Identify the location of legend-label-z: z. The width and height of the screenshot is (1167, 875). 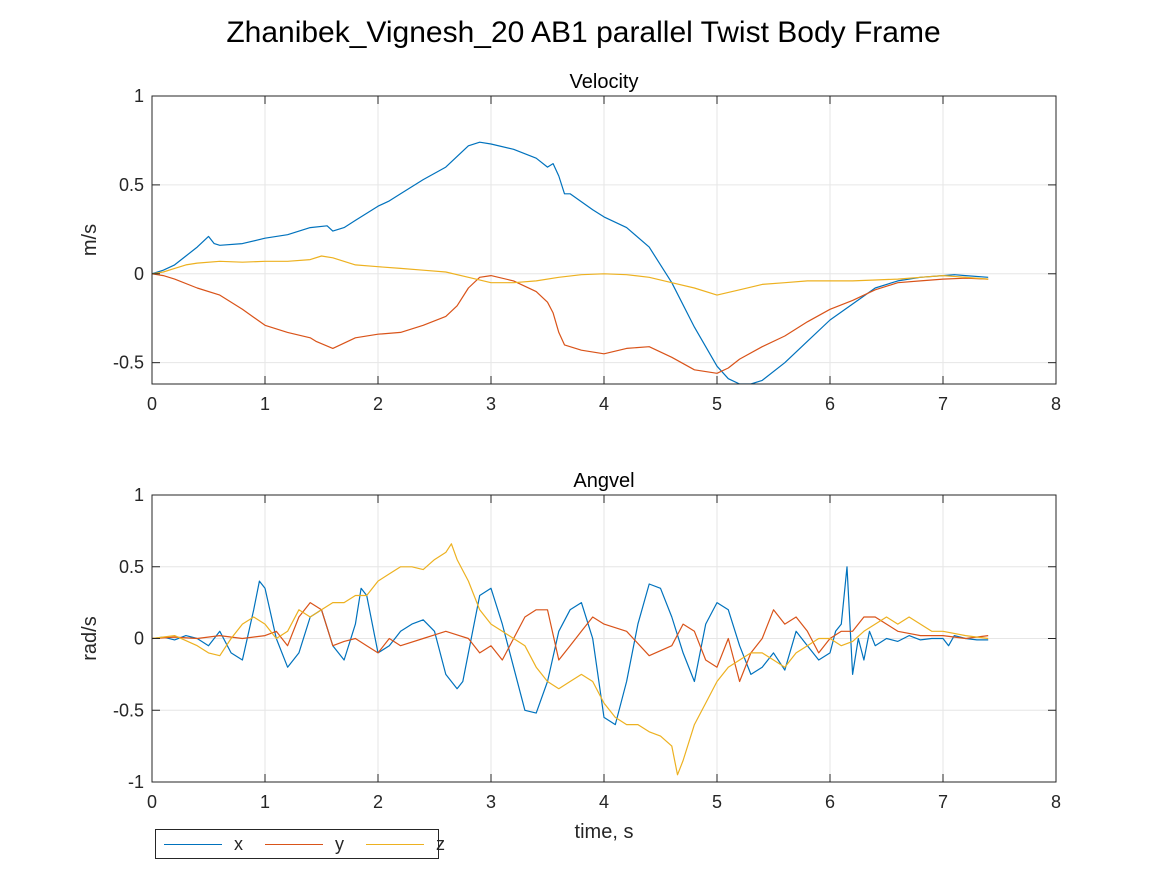
(440, 843).